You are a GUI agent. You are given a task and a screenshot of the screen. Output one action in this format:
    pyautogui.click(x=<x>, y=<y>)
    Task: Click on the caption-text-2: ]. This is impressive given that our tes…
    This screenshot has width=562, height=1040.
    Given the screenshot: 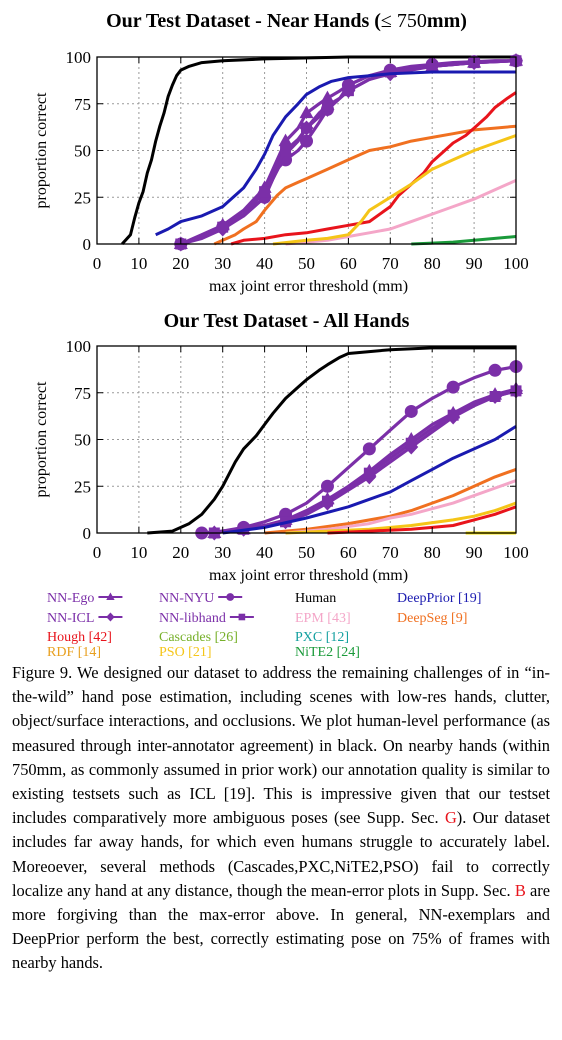 What is the action you would take?
    pyautogui.click(x=281, y=806)
    